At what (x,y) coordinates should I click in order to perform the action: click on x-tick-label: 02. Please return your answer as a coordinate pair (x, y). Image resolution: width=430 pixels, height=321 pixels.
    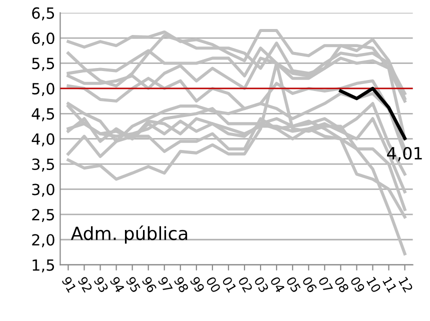
    Looking at the image, I should click on (245, 284).